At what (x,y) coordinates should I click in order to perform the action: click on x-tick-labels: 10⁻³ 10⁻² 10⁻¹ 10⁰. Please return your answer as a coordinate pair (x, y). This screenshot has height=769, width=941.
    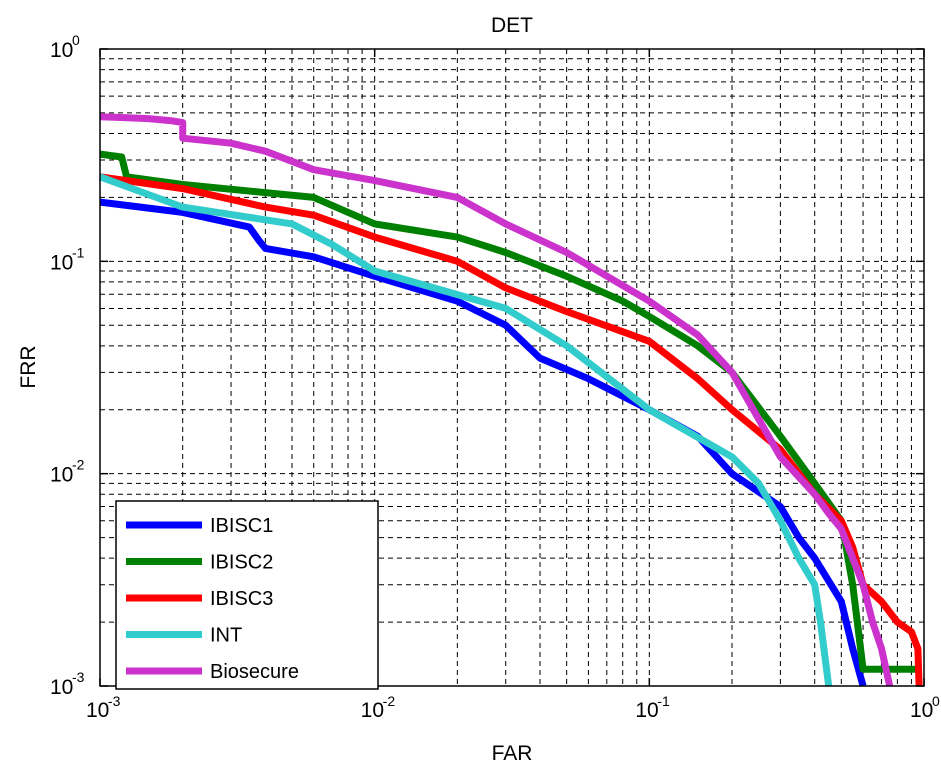
    Looking at the image, I should click on (513, 707).